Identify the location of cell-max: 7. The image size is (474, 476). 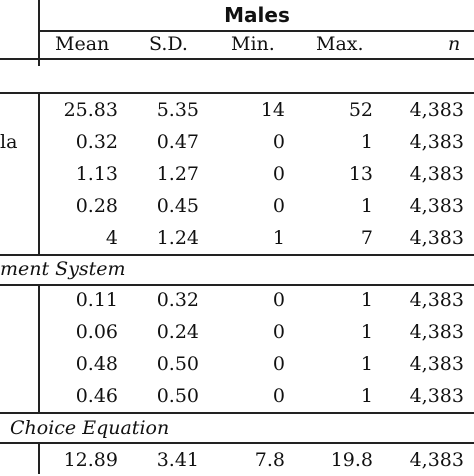
(366, 238).